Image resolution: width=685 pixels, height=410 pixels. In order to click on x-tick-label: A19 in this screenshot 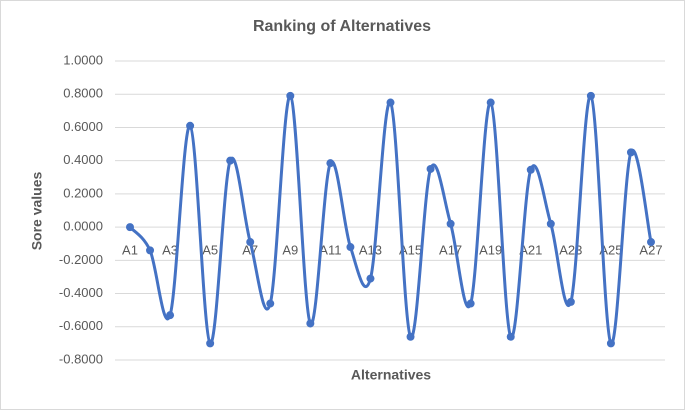, I will do `click(490, 250)`.